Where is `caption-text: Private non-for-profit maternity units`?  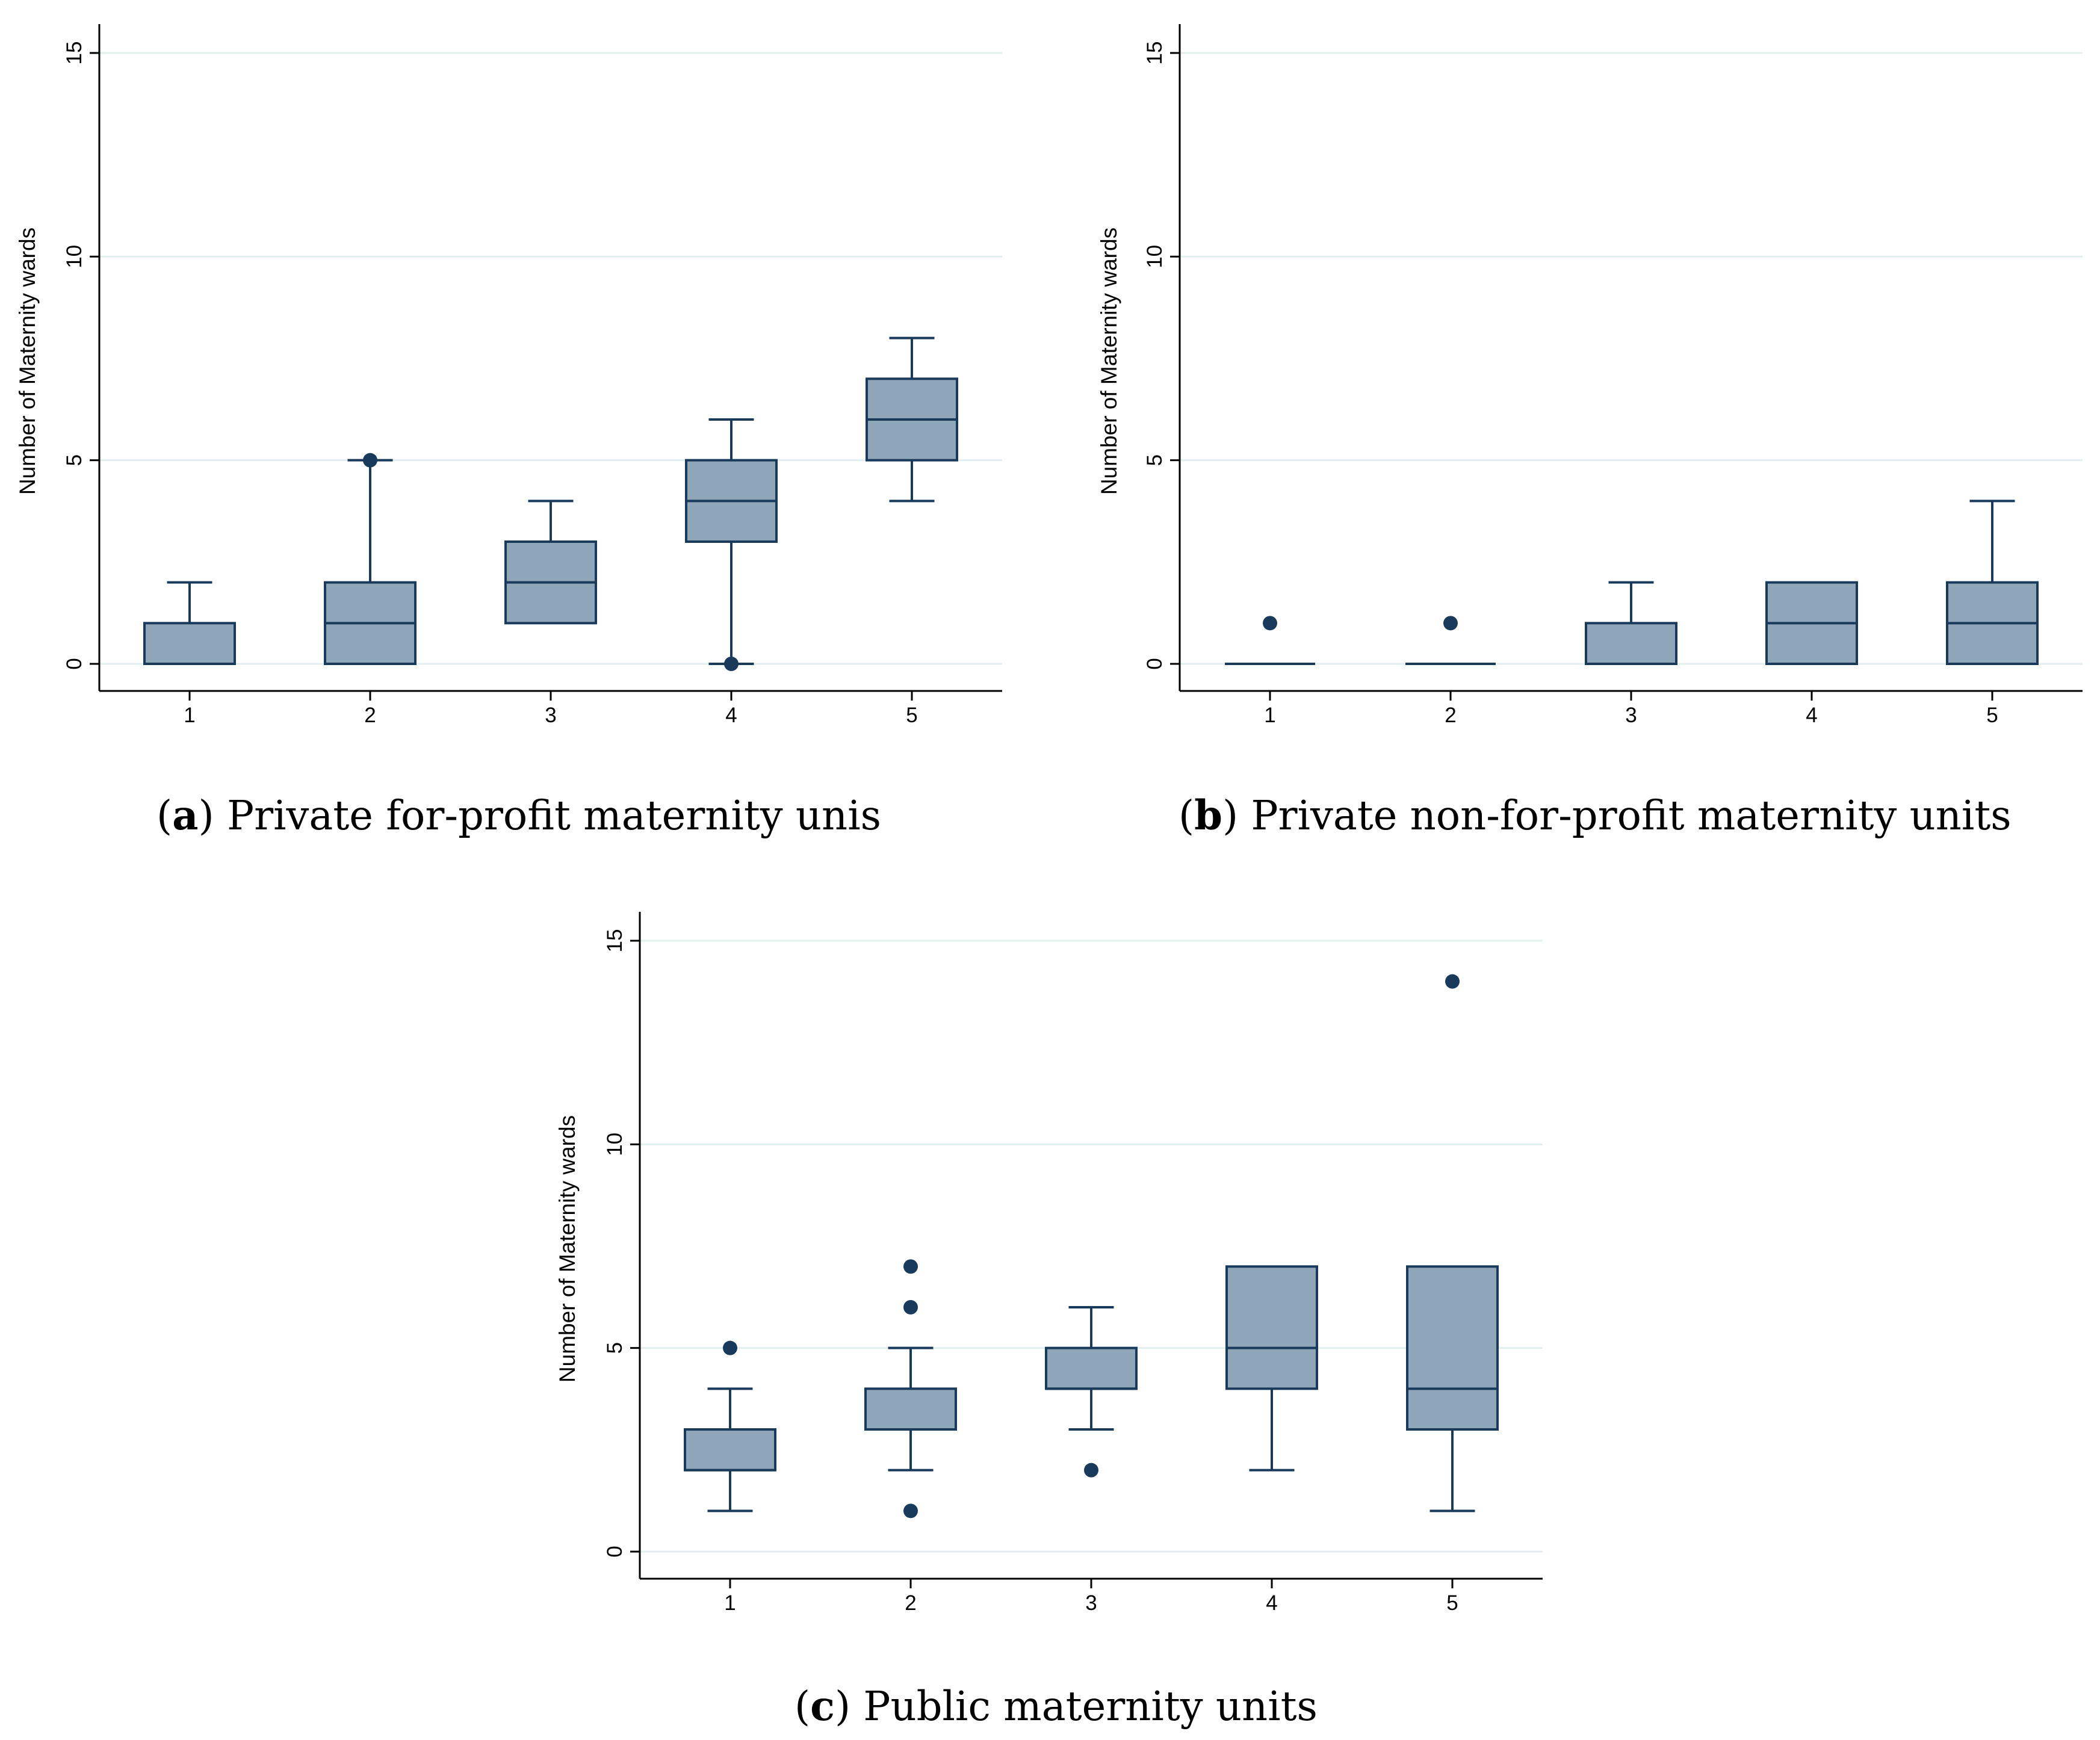
caption-text: Private non-for-profit maternity units is located at coordinates (1631, 815).